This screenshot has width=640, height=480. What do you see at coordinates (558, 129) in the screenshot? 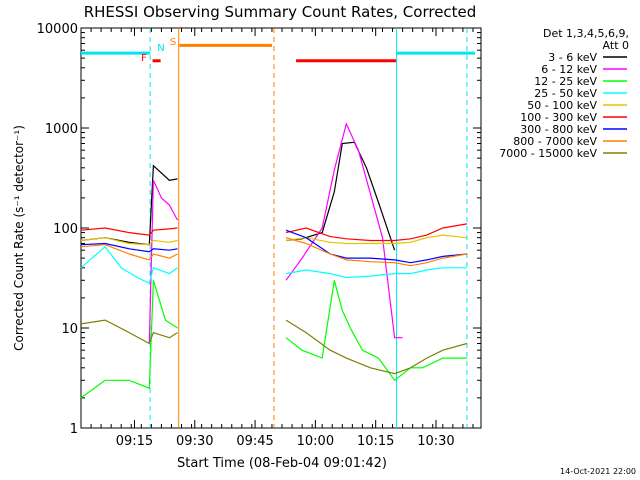
I see `legend-entry-label: 300 - 800 keV` at bounding box center [558, 129].